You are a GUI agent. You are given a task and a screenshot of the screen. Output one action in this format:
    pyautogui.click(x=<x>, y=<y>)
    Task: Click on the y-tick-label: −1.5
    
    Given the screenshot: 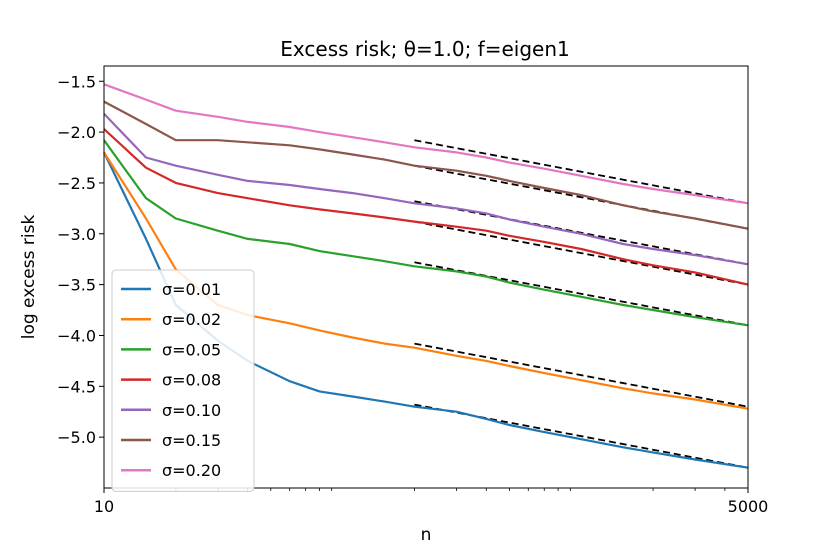 What is the action you would take?
    pyautogui.click(x=76, y=81)
    